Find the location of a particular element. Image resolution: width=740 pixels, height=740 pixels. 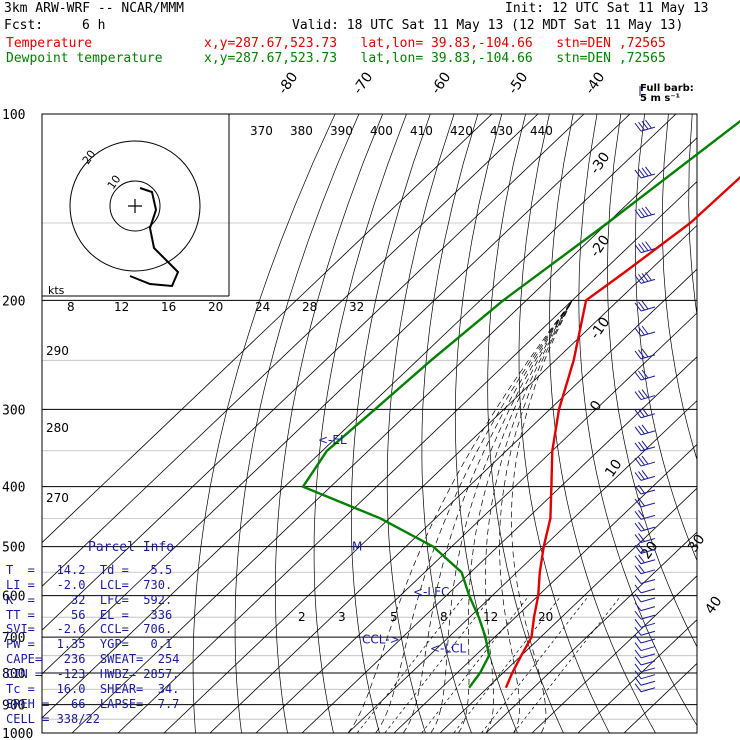

hodograph-ring-label: 10 is located at coordinates (114, 182).